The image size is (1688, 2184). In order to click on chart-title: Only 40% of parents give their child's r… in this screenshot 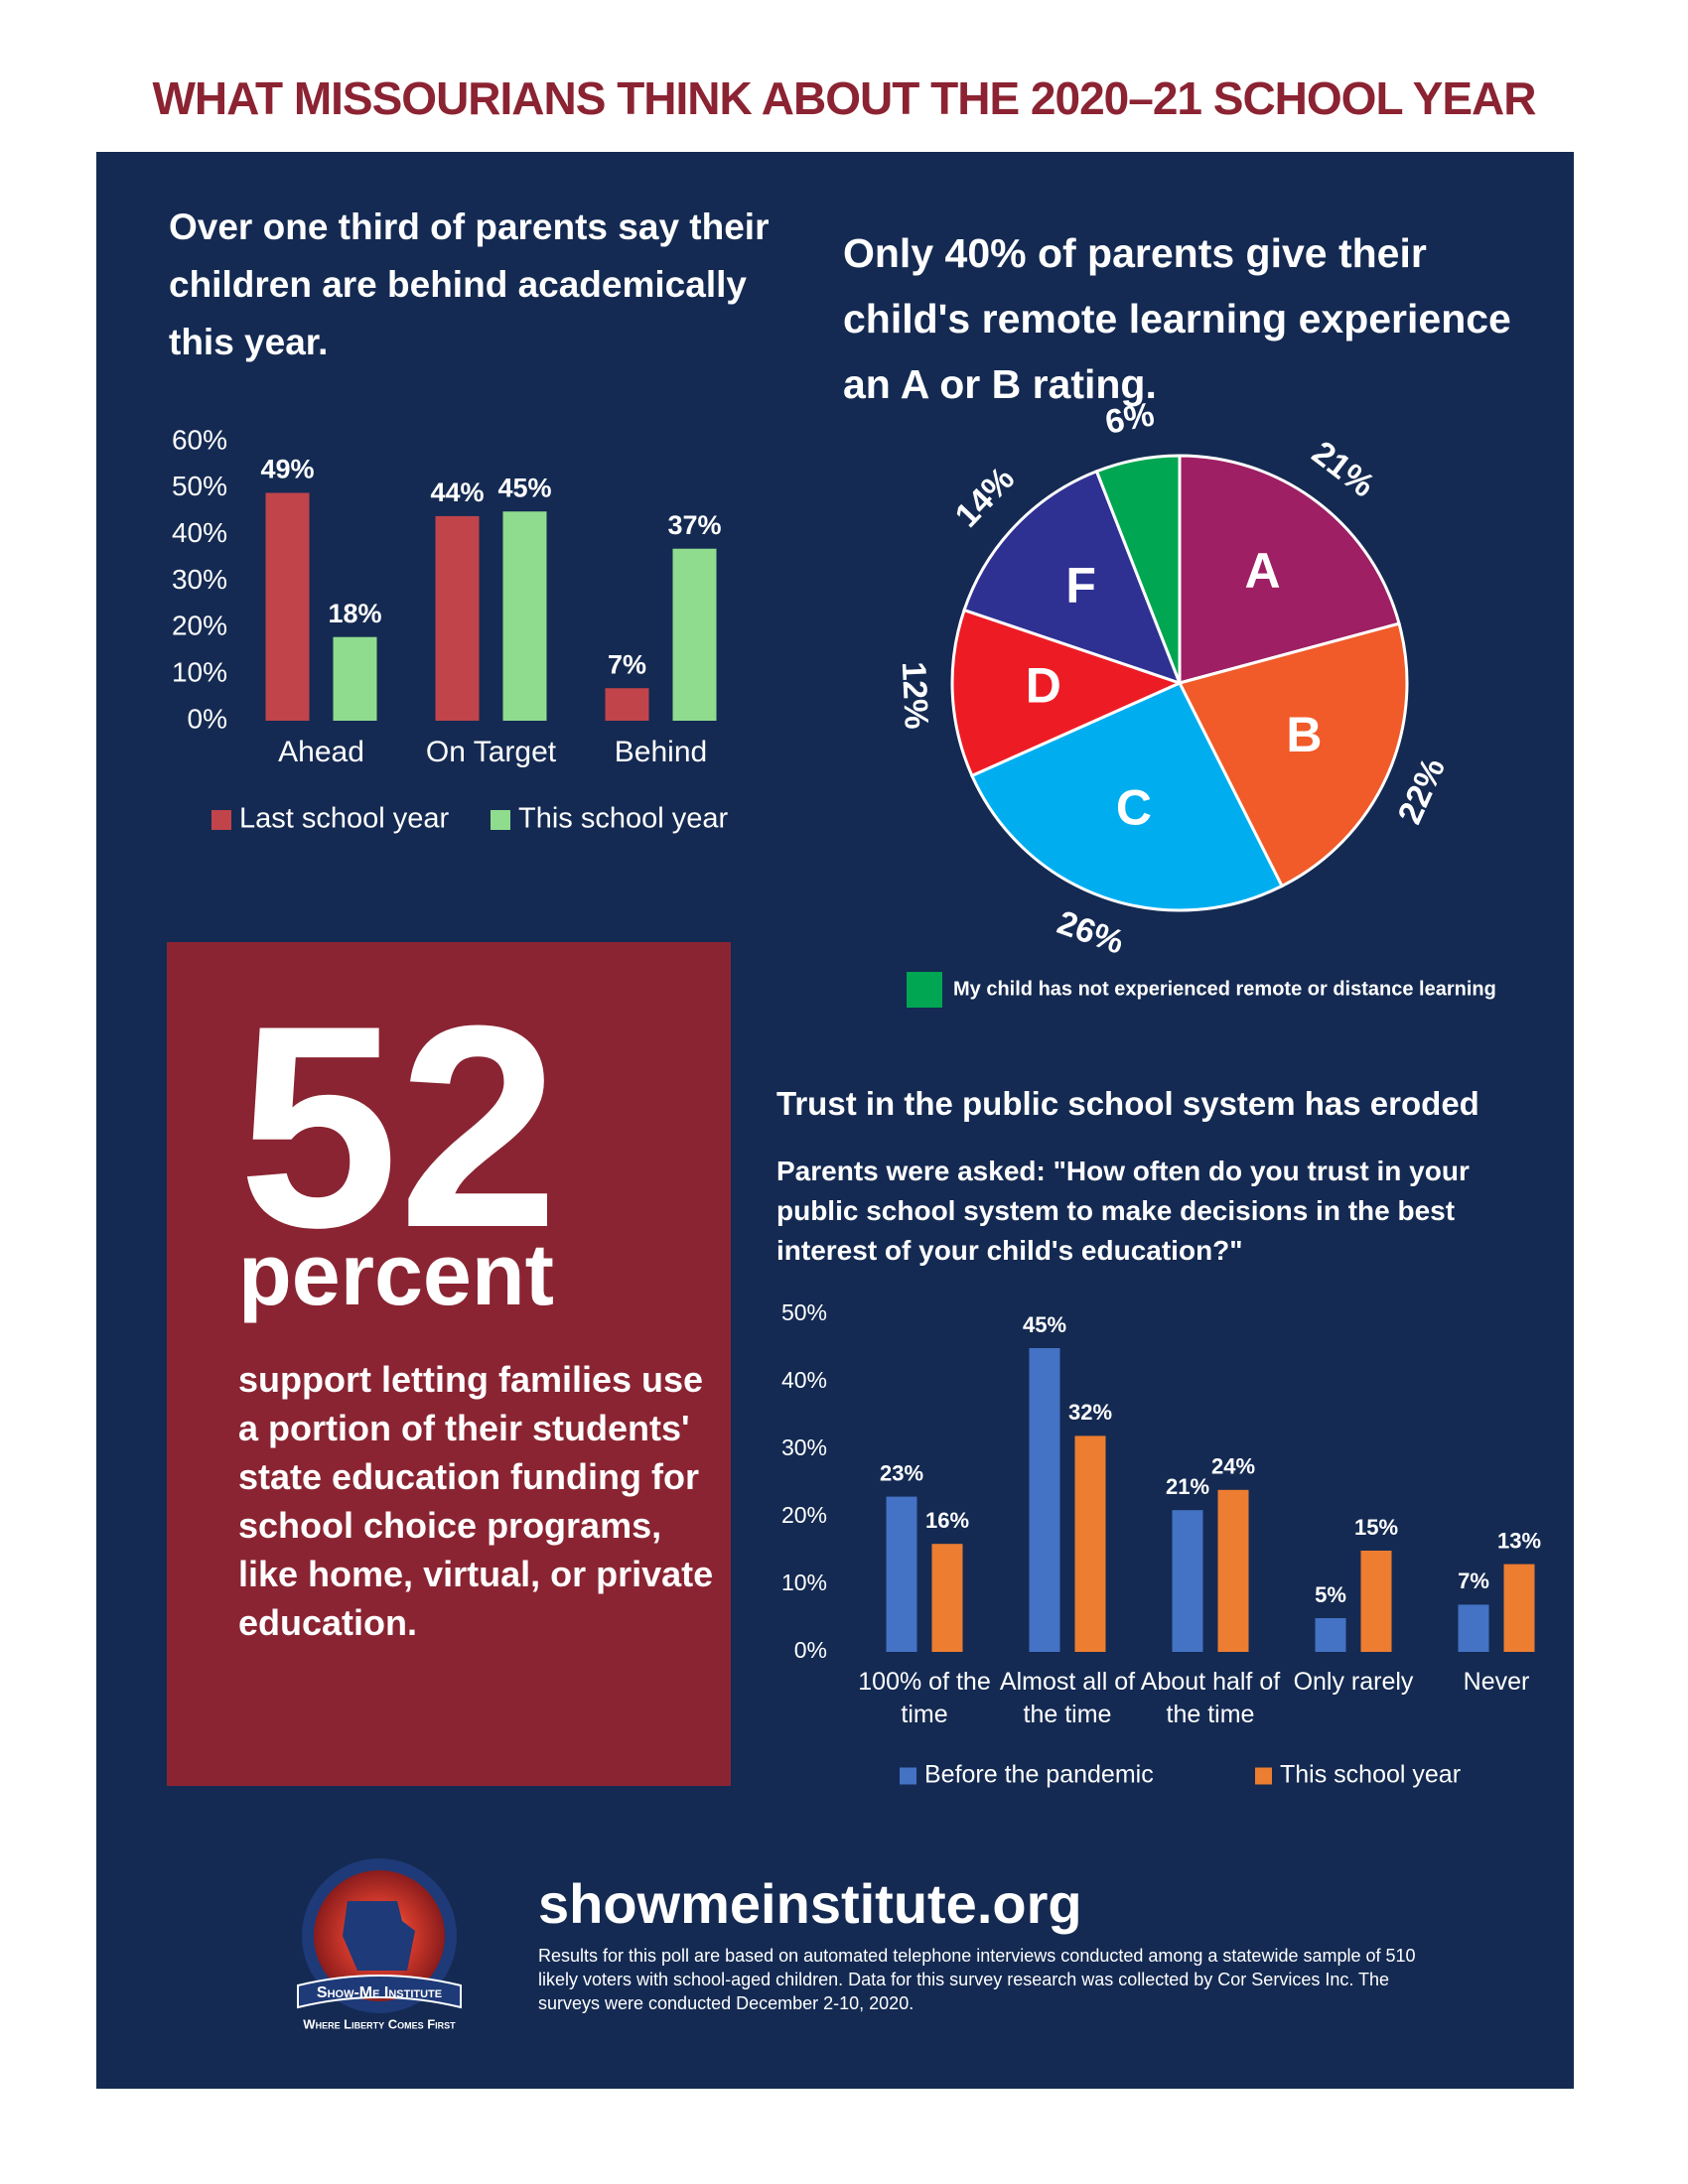, I will do `click(1177, 318)`.